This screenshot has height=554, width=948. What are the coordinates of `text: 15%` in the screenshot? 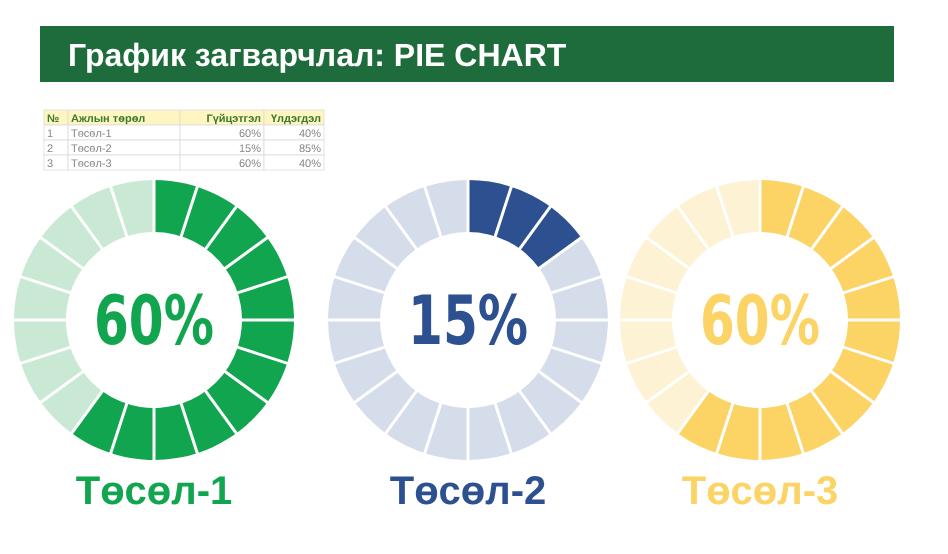 It's located at (468, 322).